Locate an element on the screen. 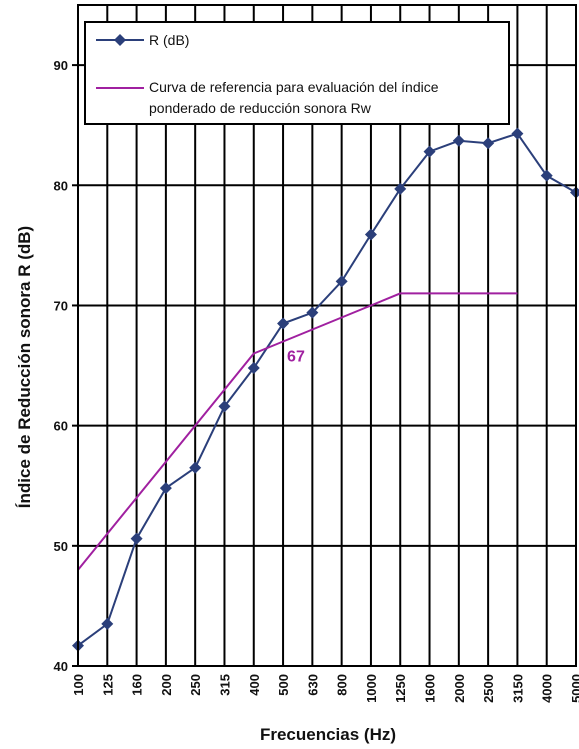 This screenshot has width=579, height=749. x-tick-label: 2000 is located at coordinates (459, 688).